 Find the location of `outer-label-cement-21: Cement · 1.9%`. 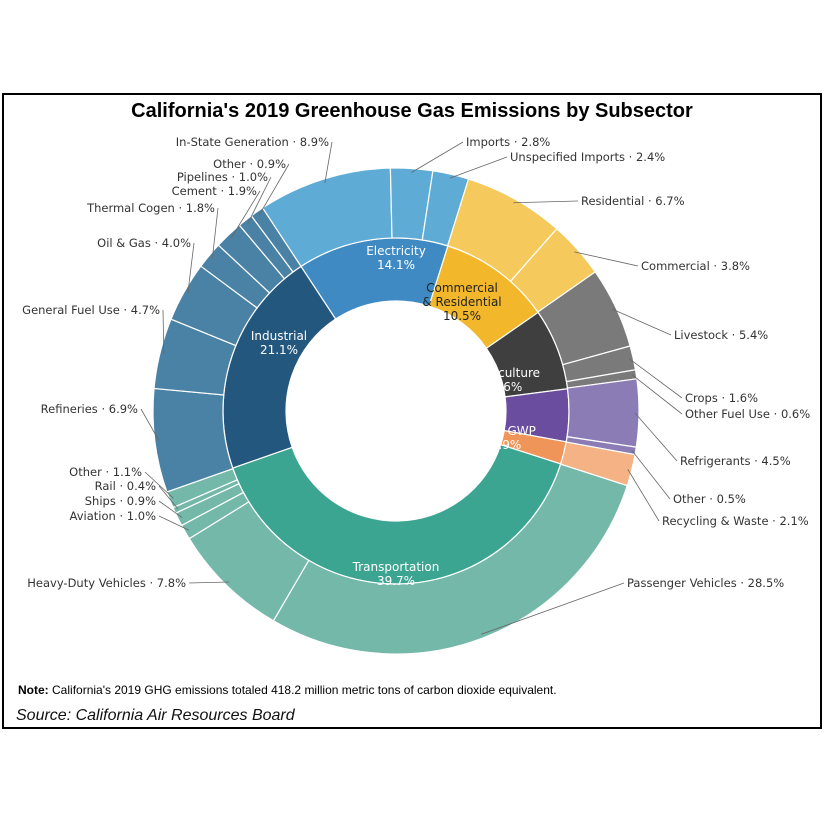

outer-label-cement-21: Cement · 1.9% is located at coordinates (214, 191).